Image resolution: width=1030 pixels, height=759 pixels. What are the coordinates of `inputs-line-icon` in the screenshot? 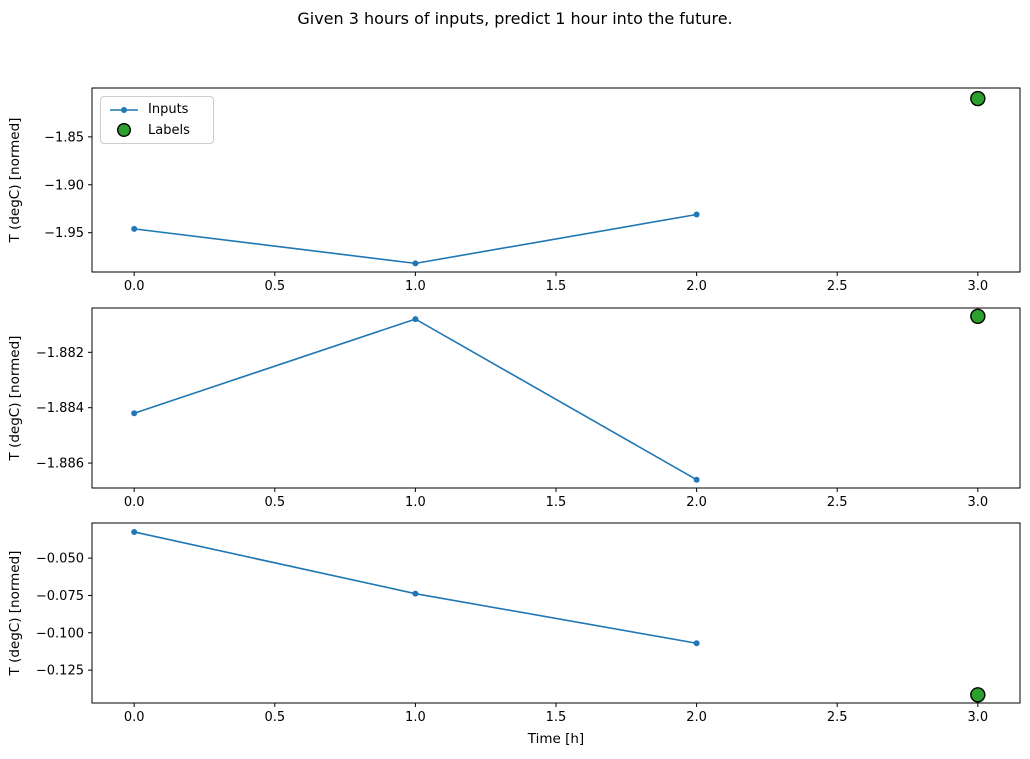 It's located at (124, 110).